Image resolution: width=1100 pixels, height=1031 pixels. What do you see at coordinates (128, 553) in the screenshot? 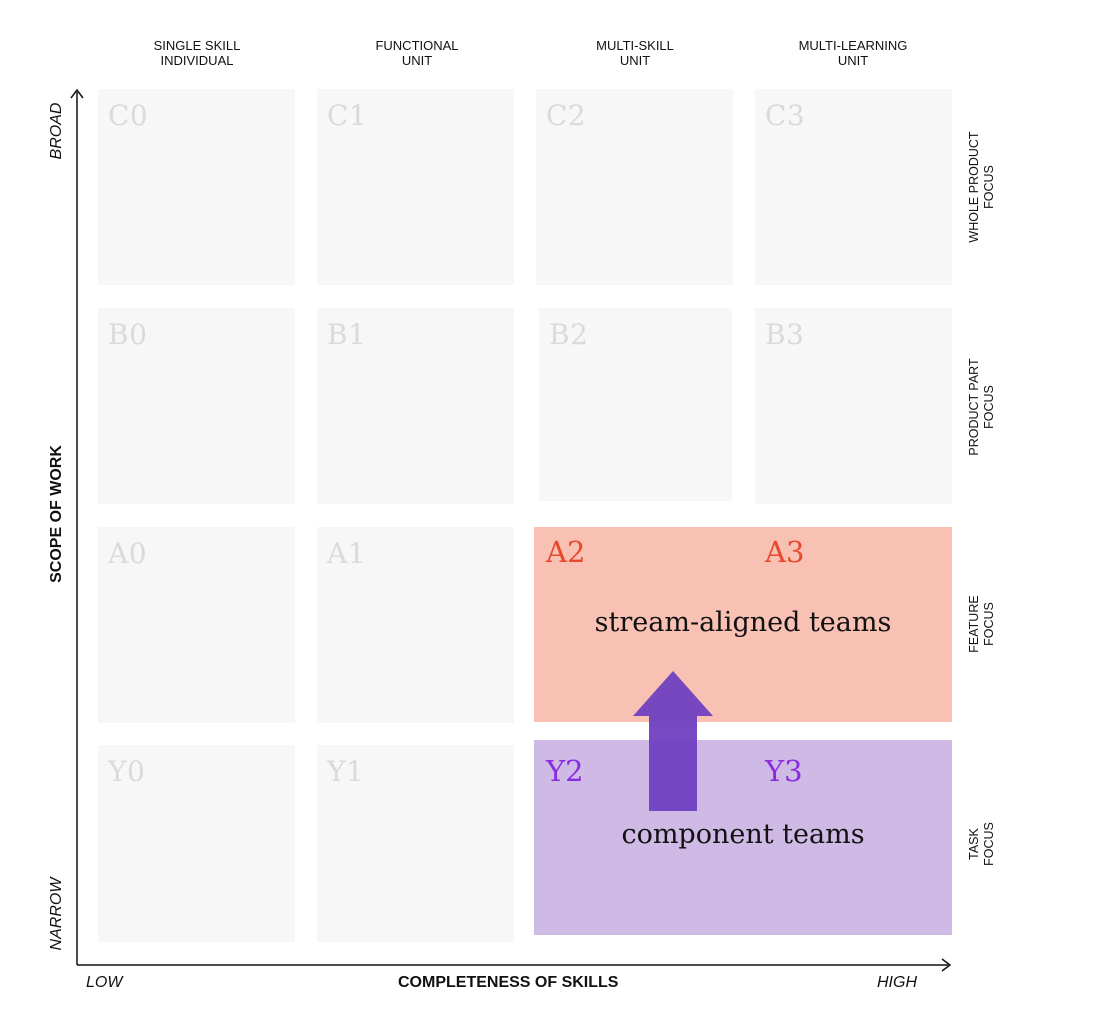
I see `cell-label-a0: A0` at bounding box center [128, 553].